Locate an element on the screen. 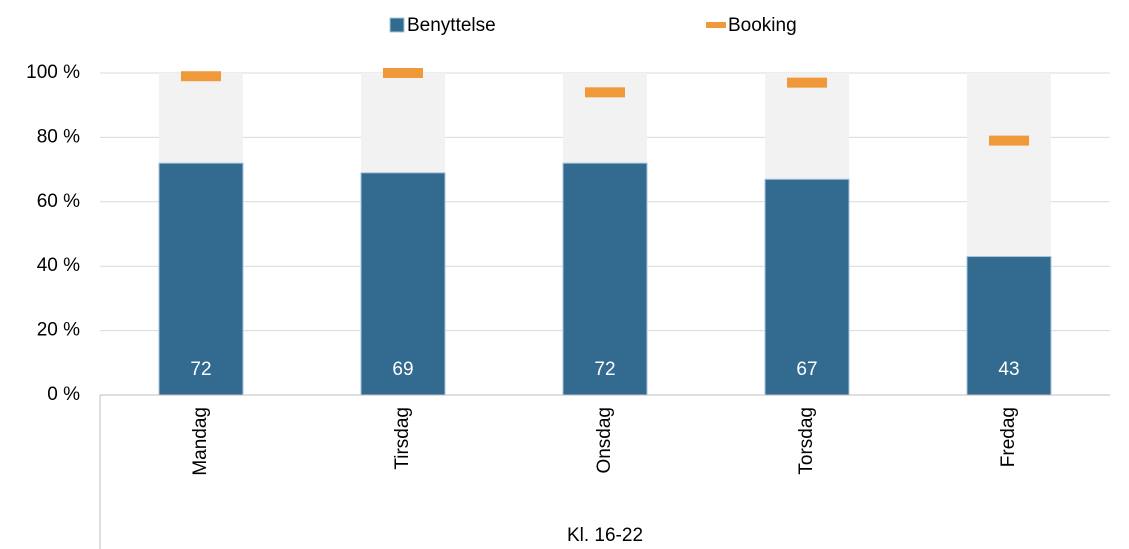 Image resolution: width=1129 pixels, height=549 pixels. y-tick-label: 20 % is located at coordinates (58, 330).